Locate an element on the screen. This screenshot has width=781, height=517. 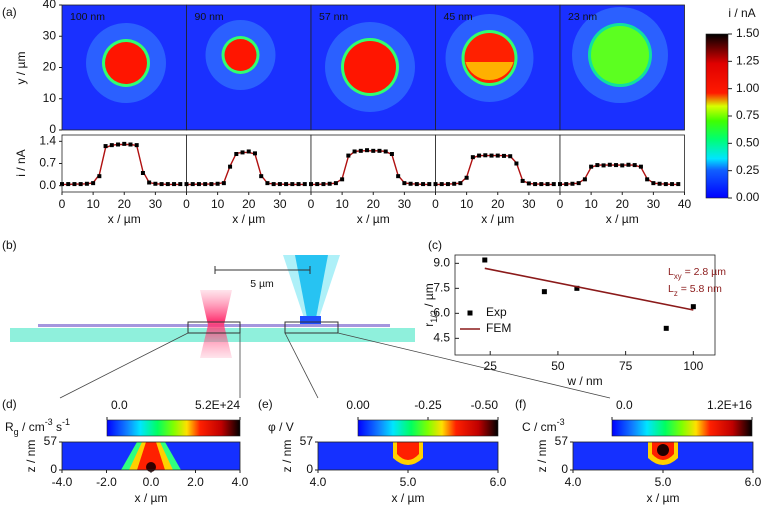
y-tick-label: 10 is located at coordinates (50, 98).